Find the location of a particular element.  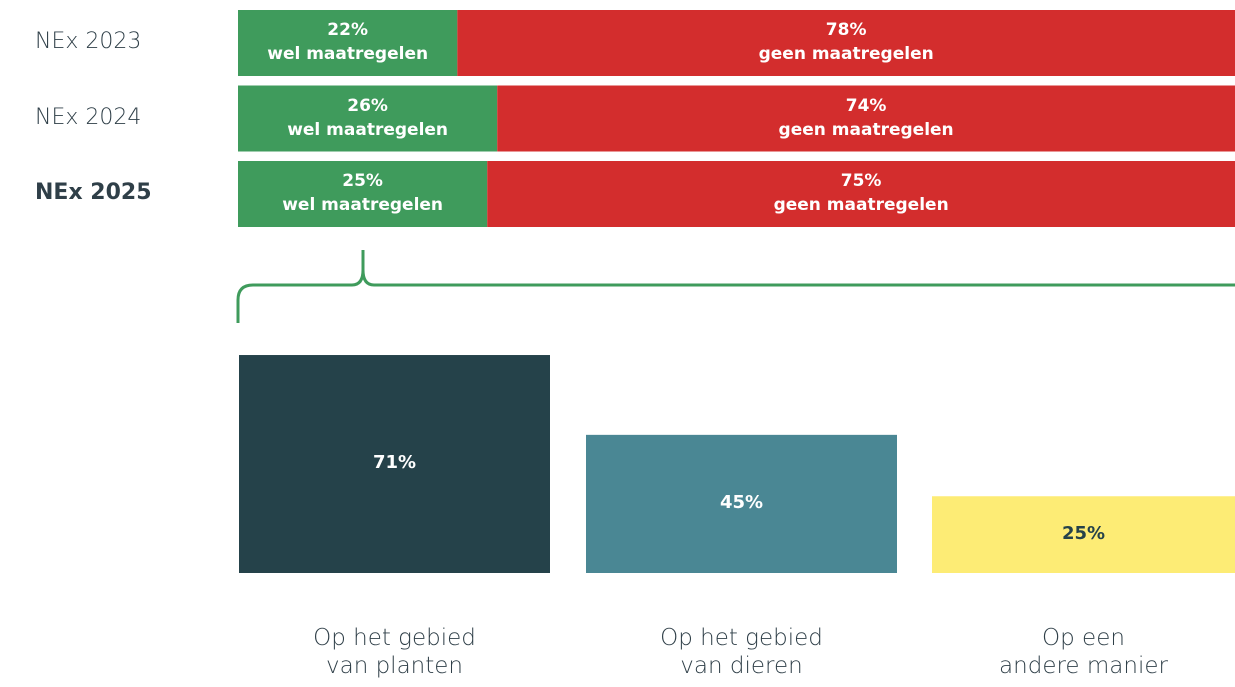

category-label: Op het gebied van dieren is located at coordinates (741, 652).